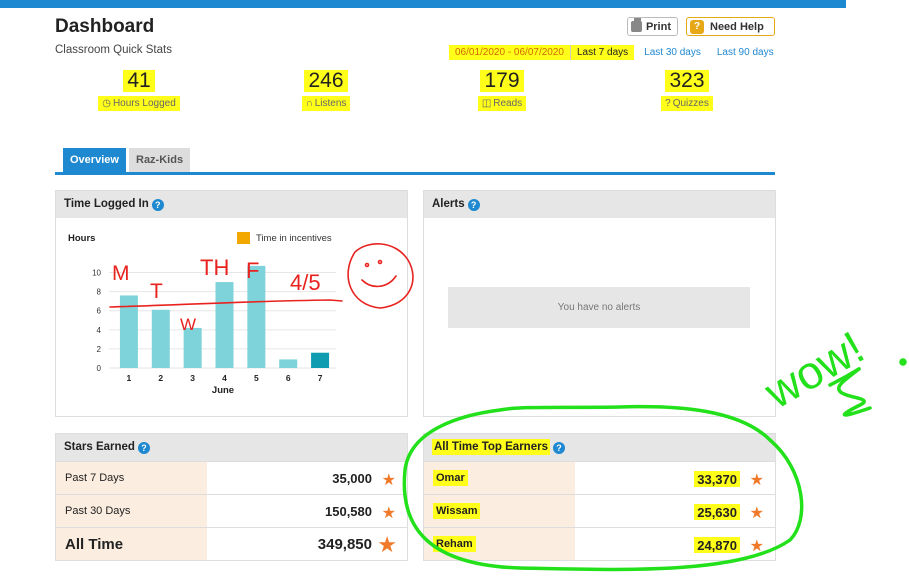 Image resolution: width=909 pixels, height=583 pixels. I want to click on stars-row-all-time: All Time 349,850 ★, so click(231, 543).